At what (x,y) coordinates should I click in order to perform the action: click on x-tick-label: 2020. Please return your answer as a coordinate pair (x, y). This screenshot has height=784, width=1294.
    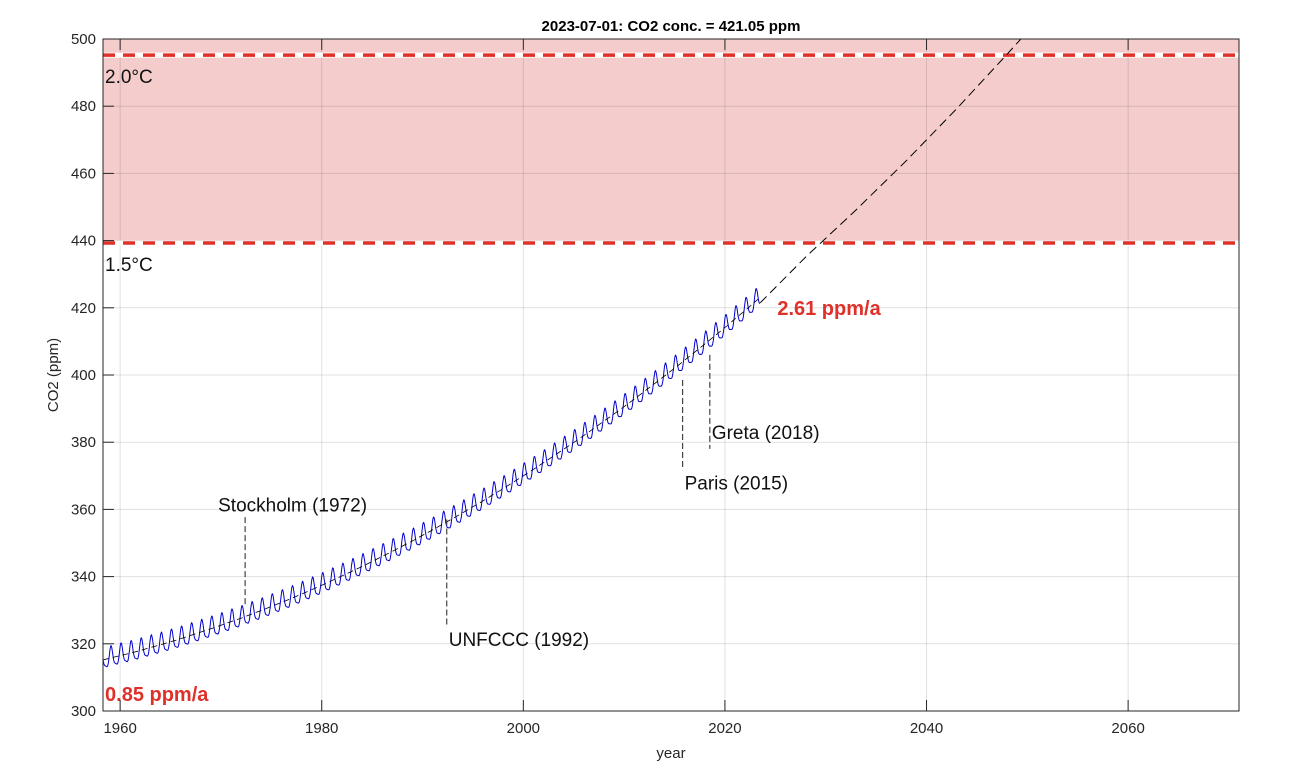
    Looking at the image, I should click on (724, 728).